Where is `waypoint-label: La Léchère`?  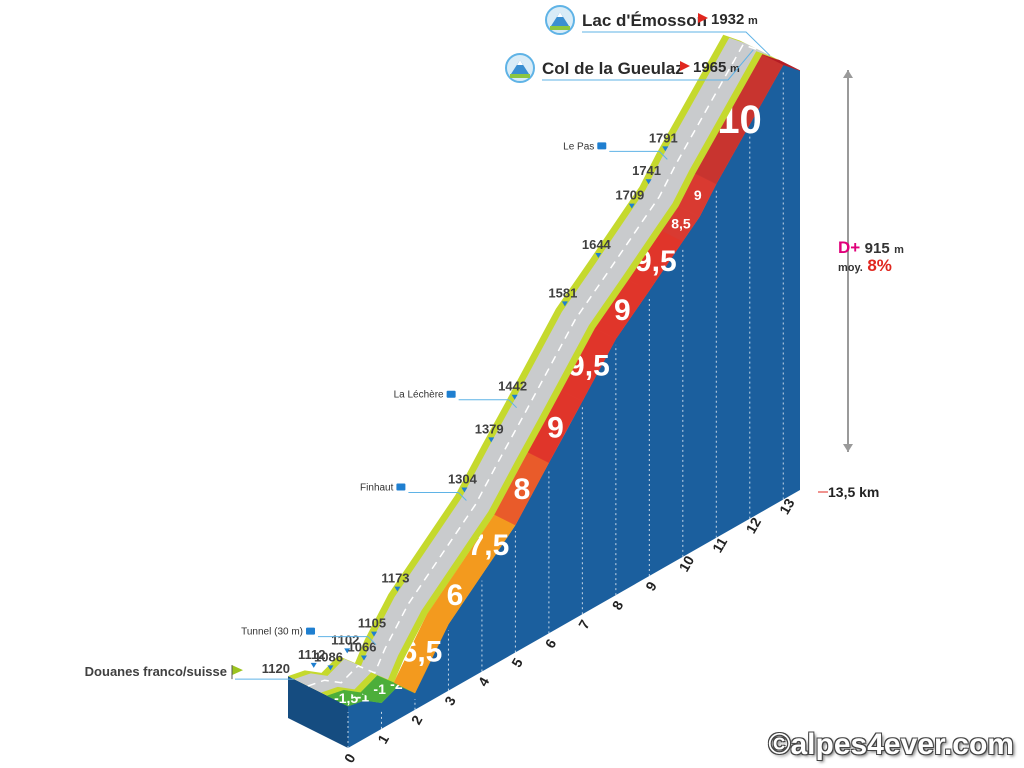 waypoint-label: La Léchère is located at coordinates (419, 395).